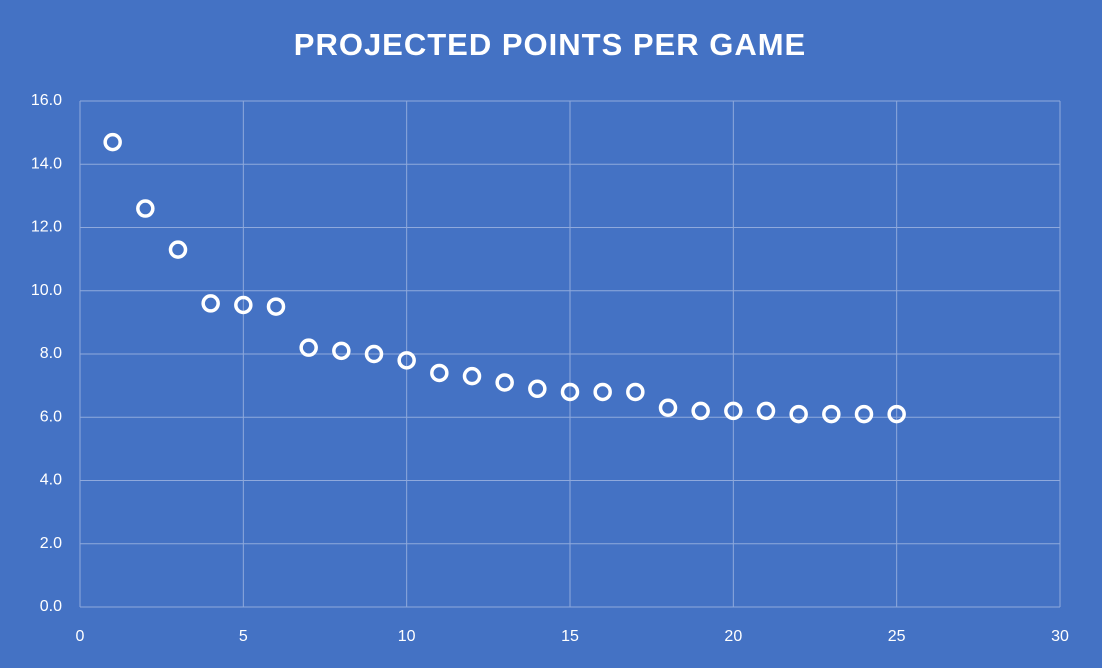 This screenshot has width=1102, height=668. I want to click on x-tick-label: 30, so click(1060, 636).